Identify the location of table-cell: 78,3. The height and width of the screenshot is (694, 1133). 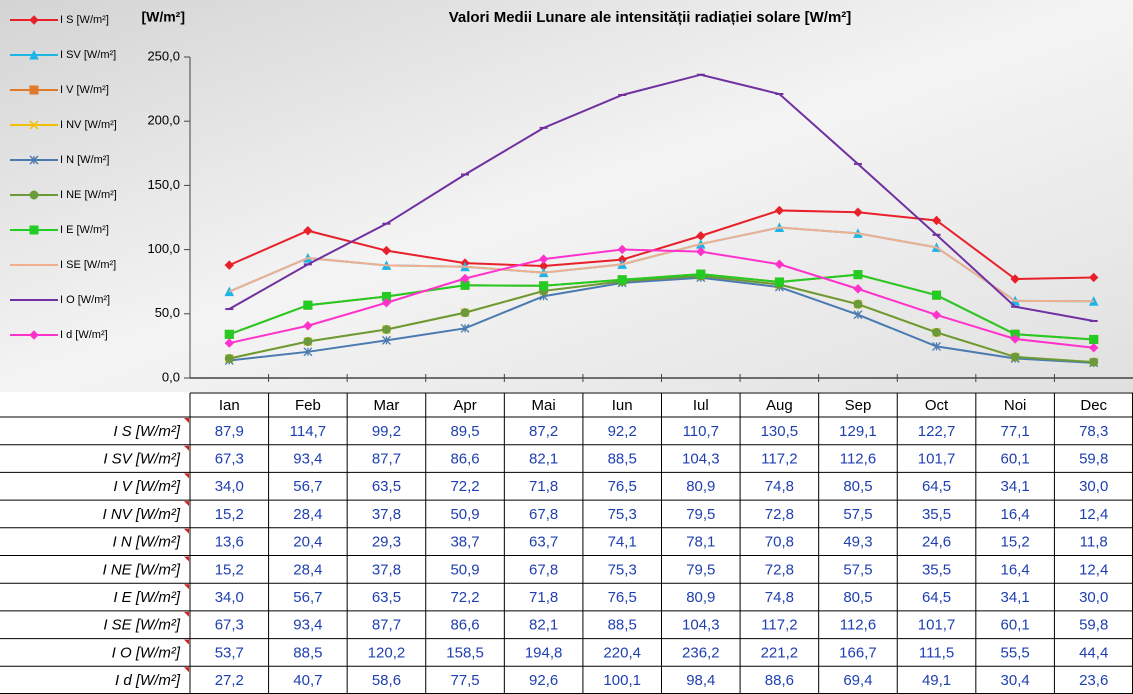
(1093, 431).